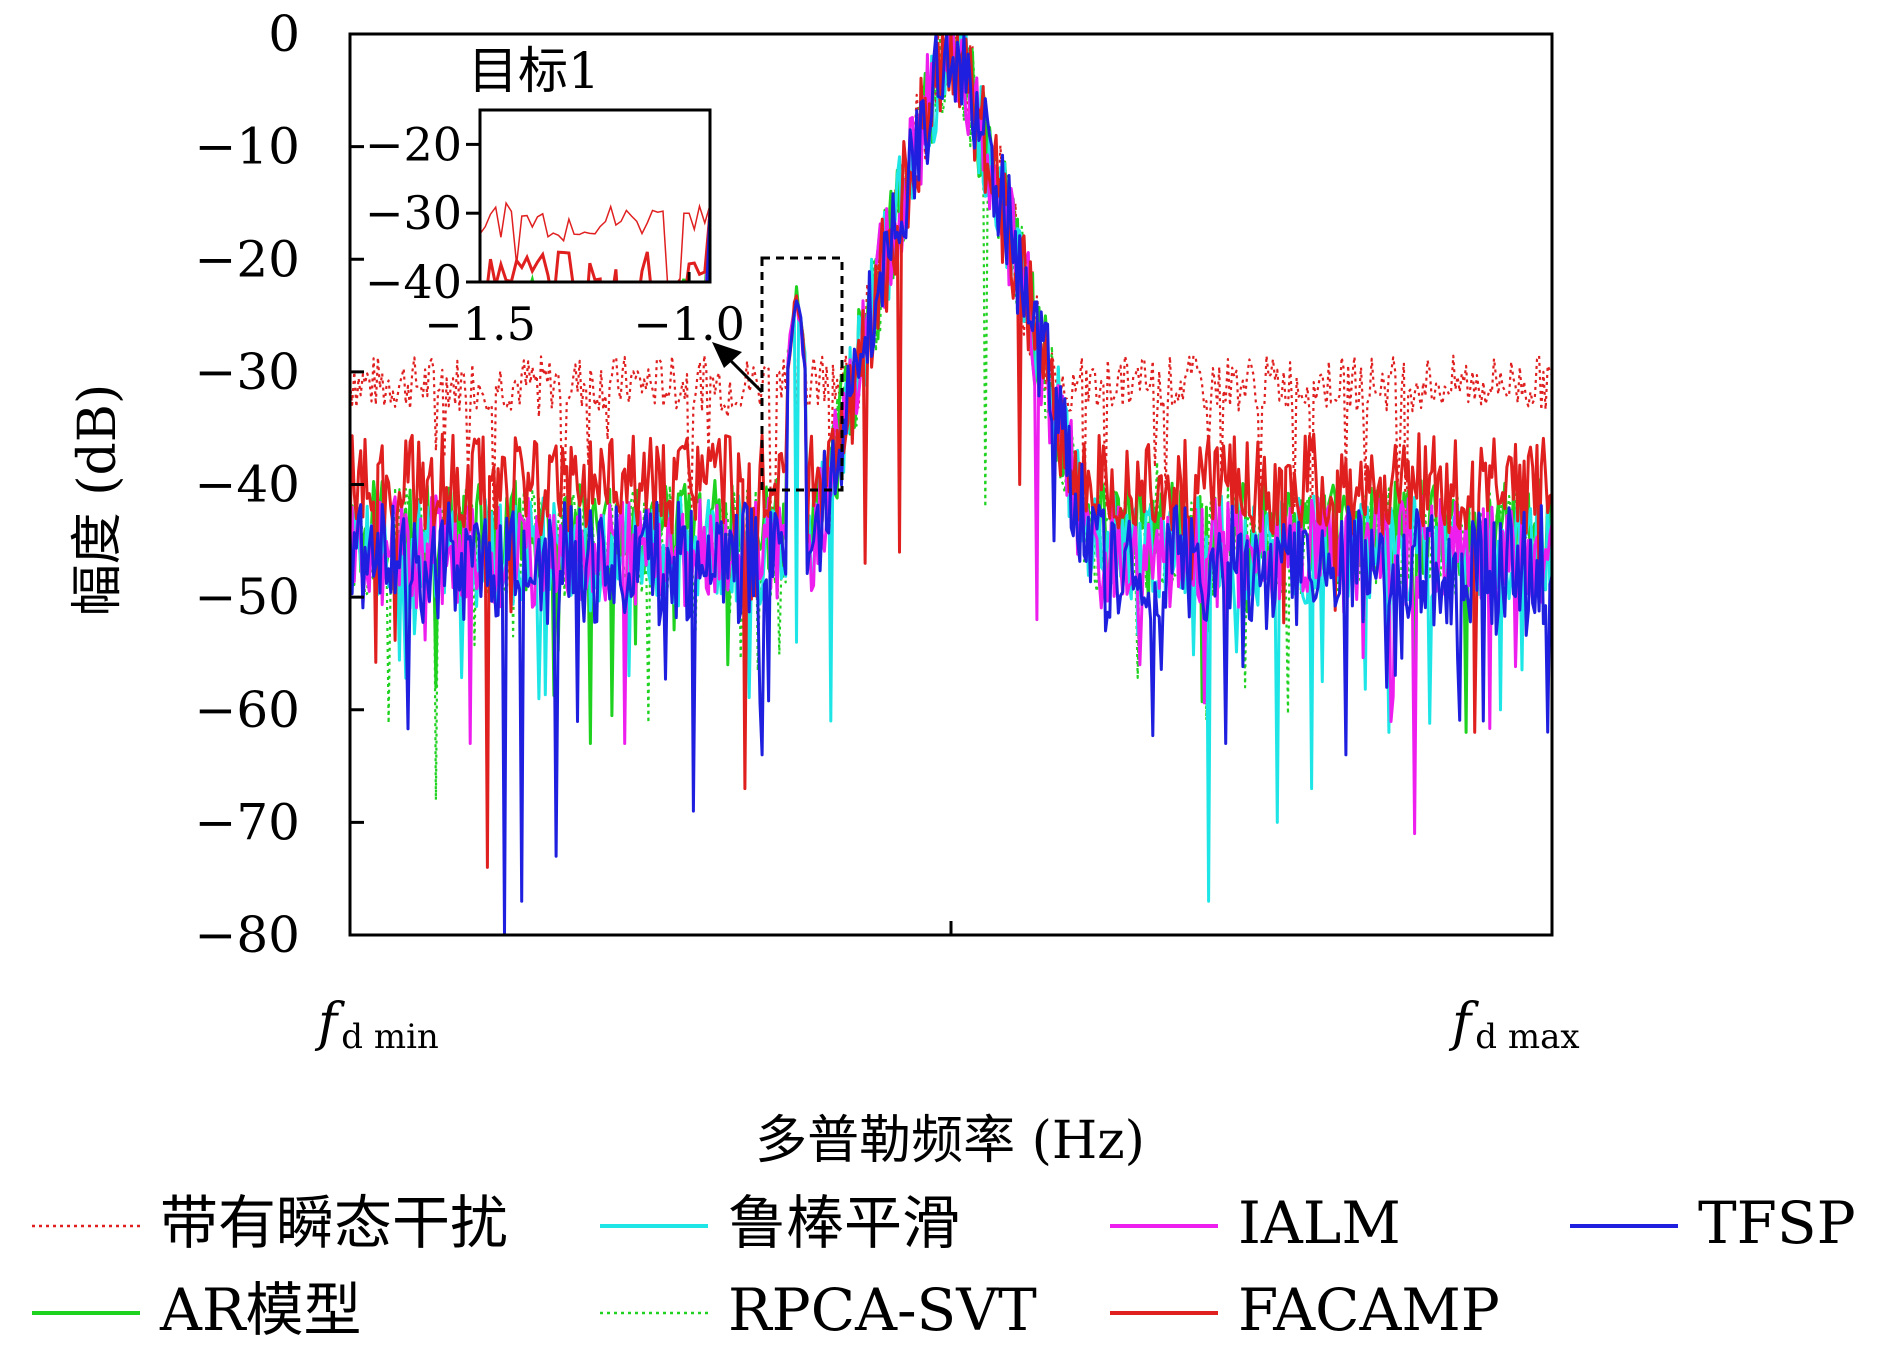  What do you see at coordinates (247, 147) in the screenshot?
I see `y-tick-label-1: −10` at bounding box center [247, 147].